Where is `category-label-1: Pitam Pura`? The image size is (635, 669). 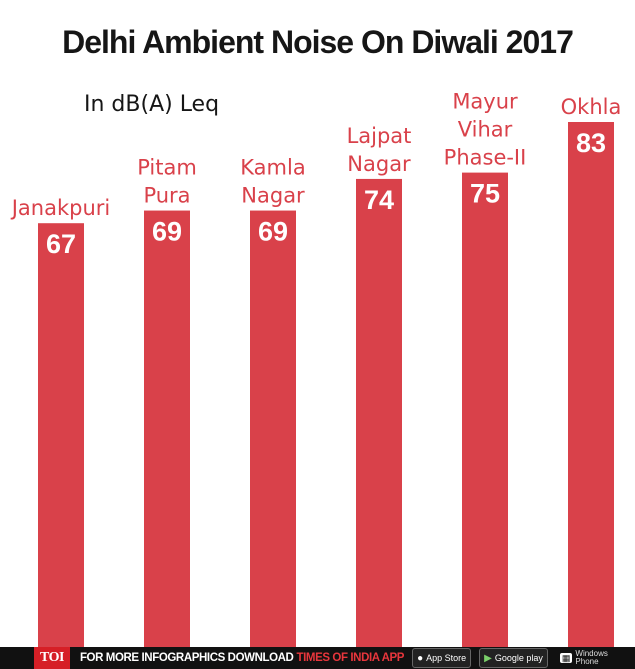 category-label-1: Pitam Pura is located at coordinates (167, 182).